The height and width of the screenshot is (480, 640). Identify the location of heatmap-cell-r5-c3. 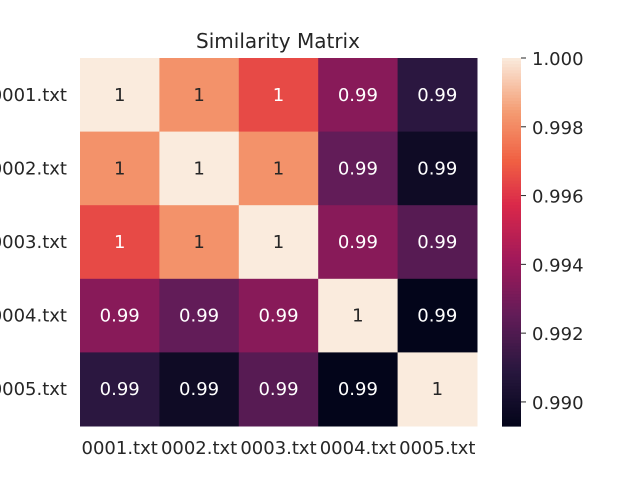
(278, 389).